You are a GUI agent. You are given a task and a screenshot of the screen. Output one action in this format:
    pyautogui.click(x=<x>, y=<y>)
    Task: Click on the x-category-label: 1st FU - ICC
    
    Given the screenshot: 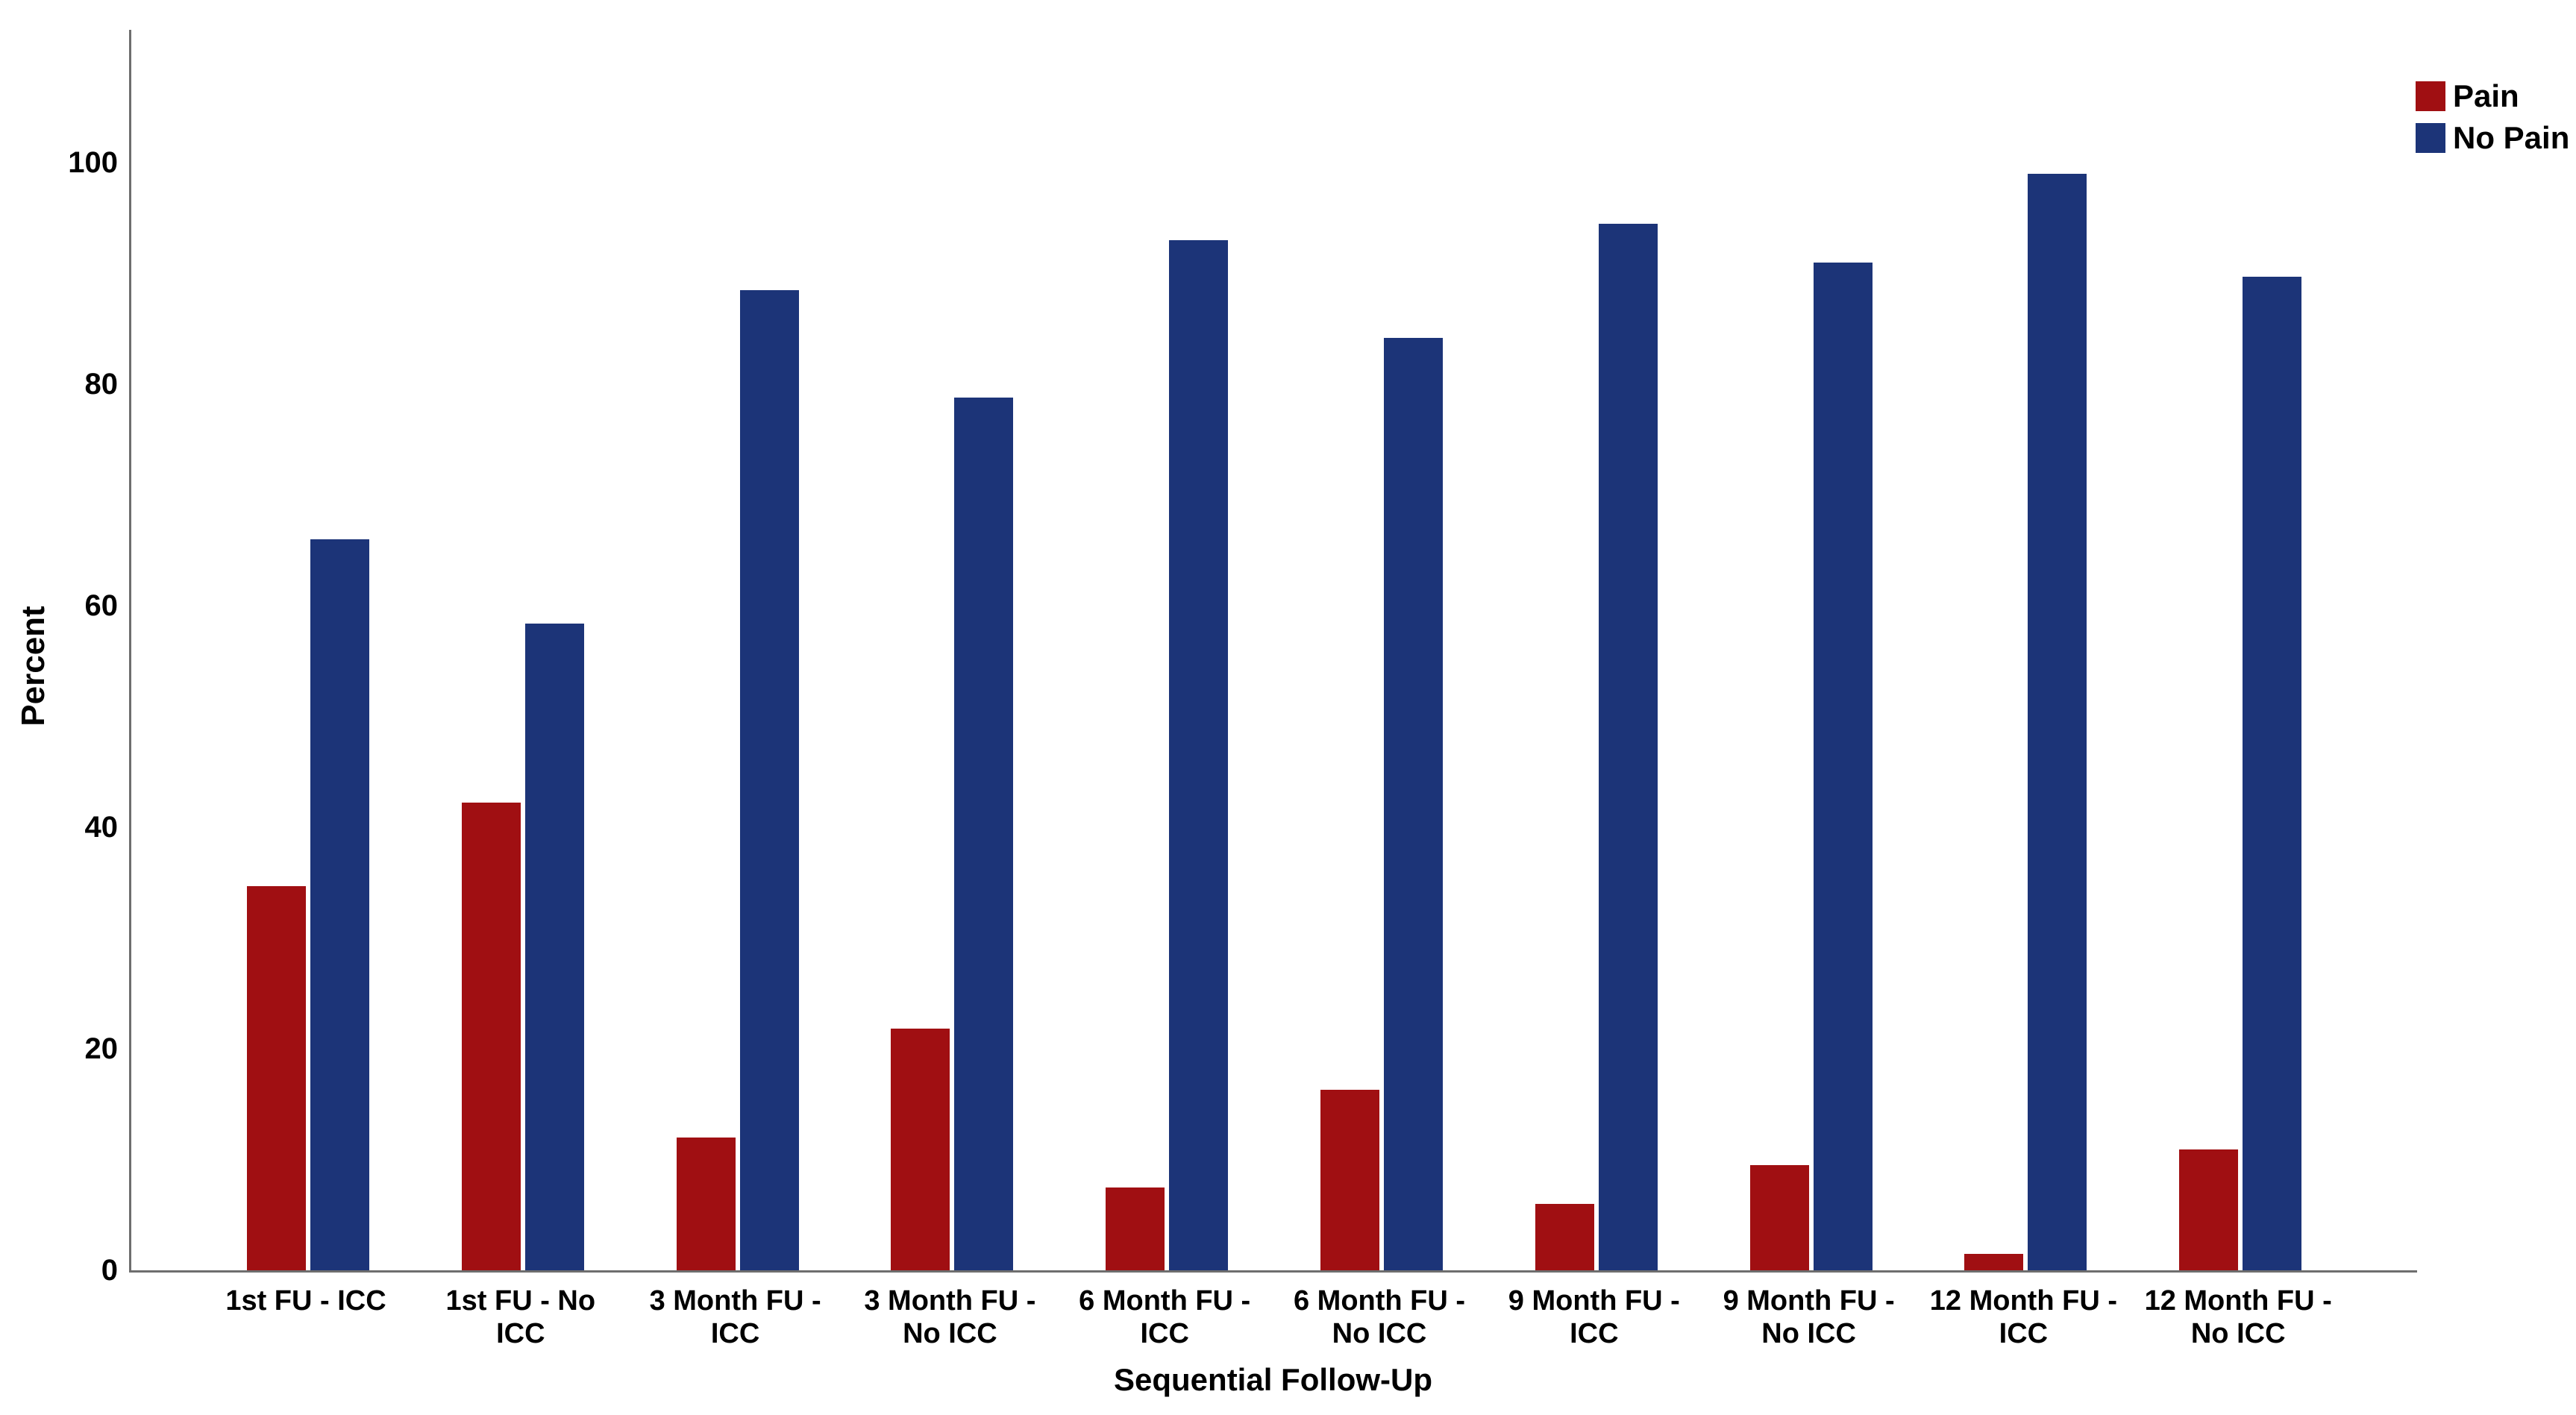 What is the action you would take?
    pyautogui.click(x=305, y=1301)
    